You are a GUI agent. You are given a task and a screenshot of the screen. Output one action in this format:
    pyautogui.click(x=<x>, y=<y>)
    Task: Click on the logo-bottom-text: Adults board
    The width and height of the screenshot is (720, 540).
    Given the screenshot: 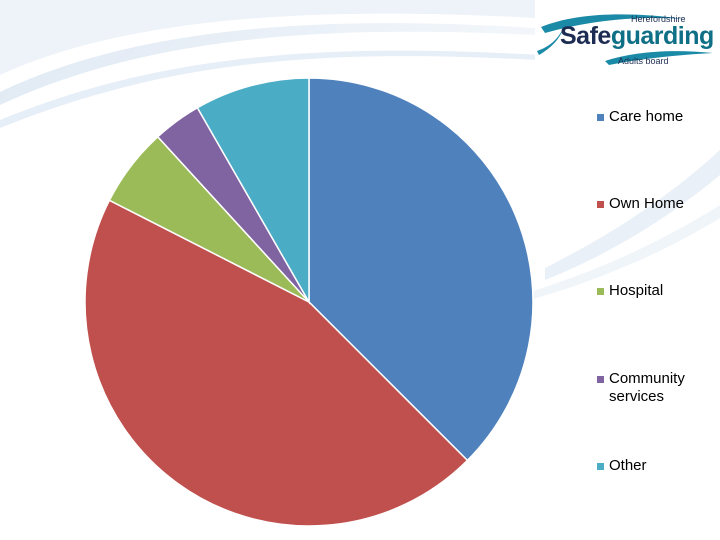 What is the action you would take?
    pyautogui.click(x=643, y=61)
    